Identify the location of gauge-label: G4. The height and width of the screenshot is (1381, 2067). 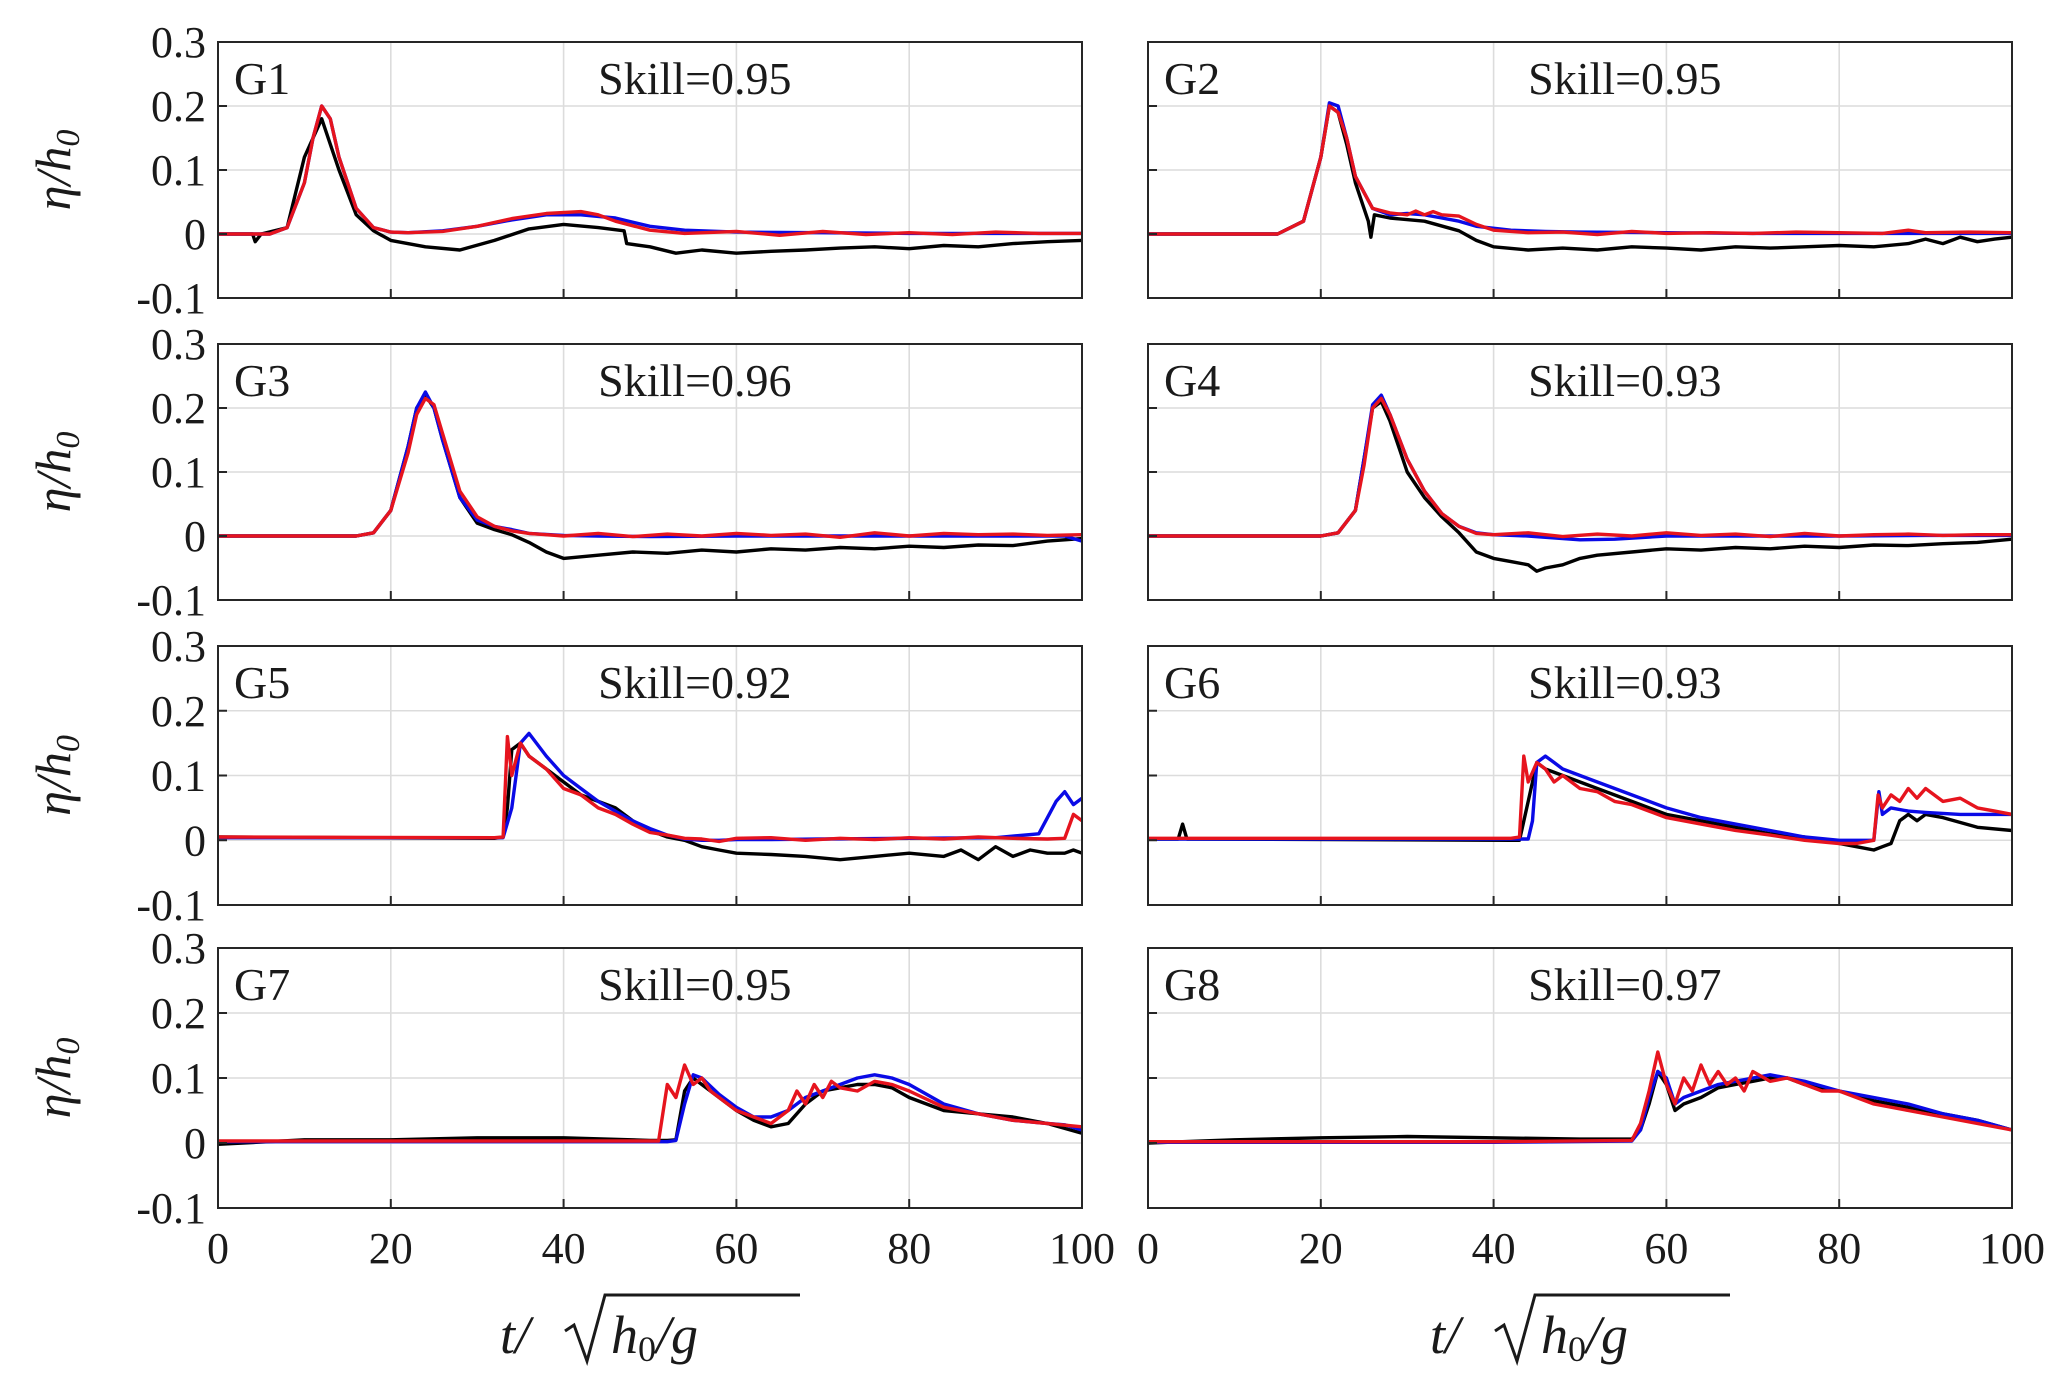
(1192, 380).